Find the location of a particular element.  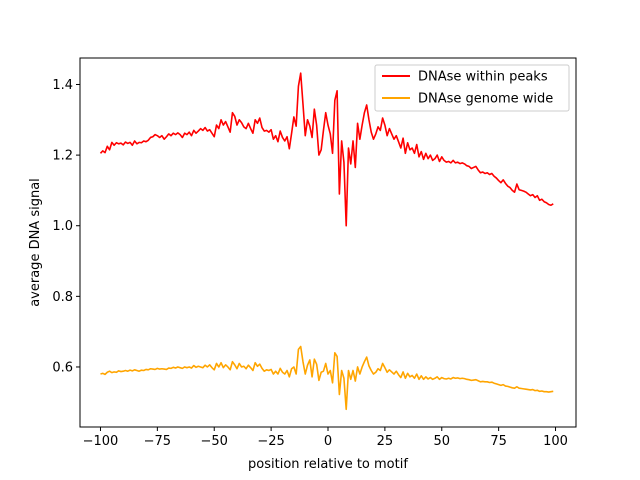

legend-box is located at coordinates (472, 88).